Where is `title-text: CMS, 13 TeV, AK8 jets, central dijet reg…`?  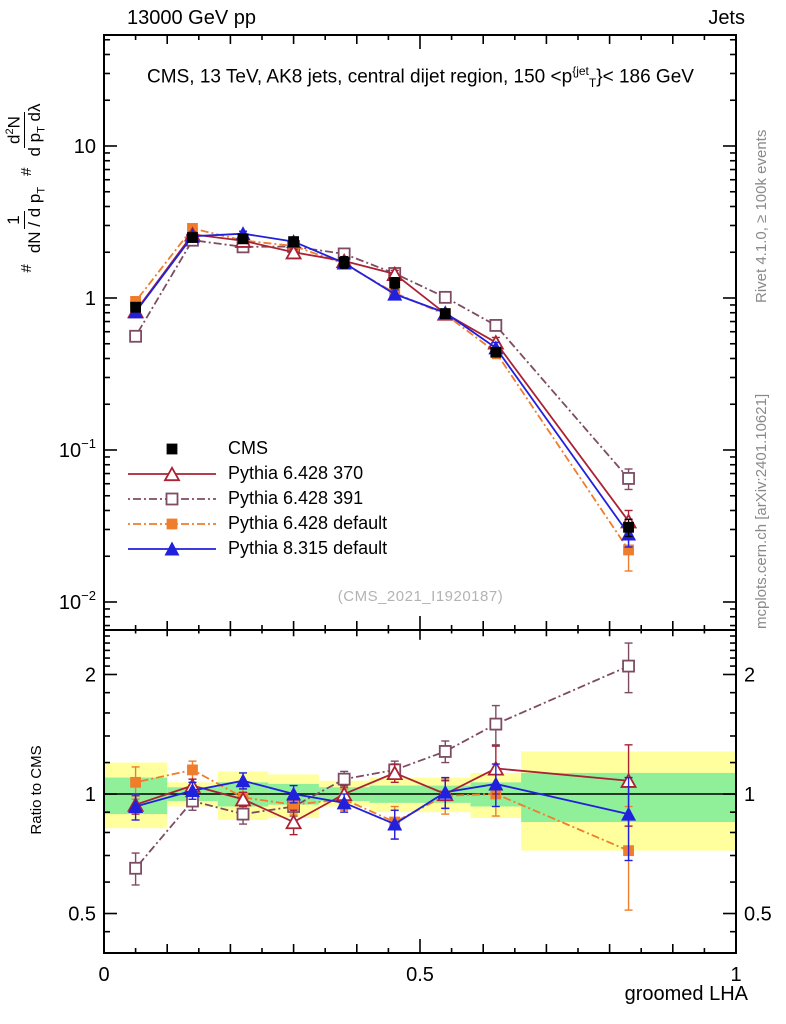
title-text: CMS, 13 TeV, AK8 jets, central dijet reg… is located at coordinates (354, 77).